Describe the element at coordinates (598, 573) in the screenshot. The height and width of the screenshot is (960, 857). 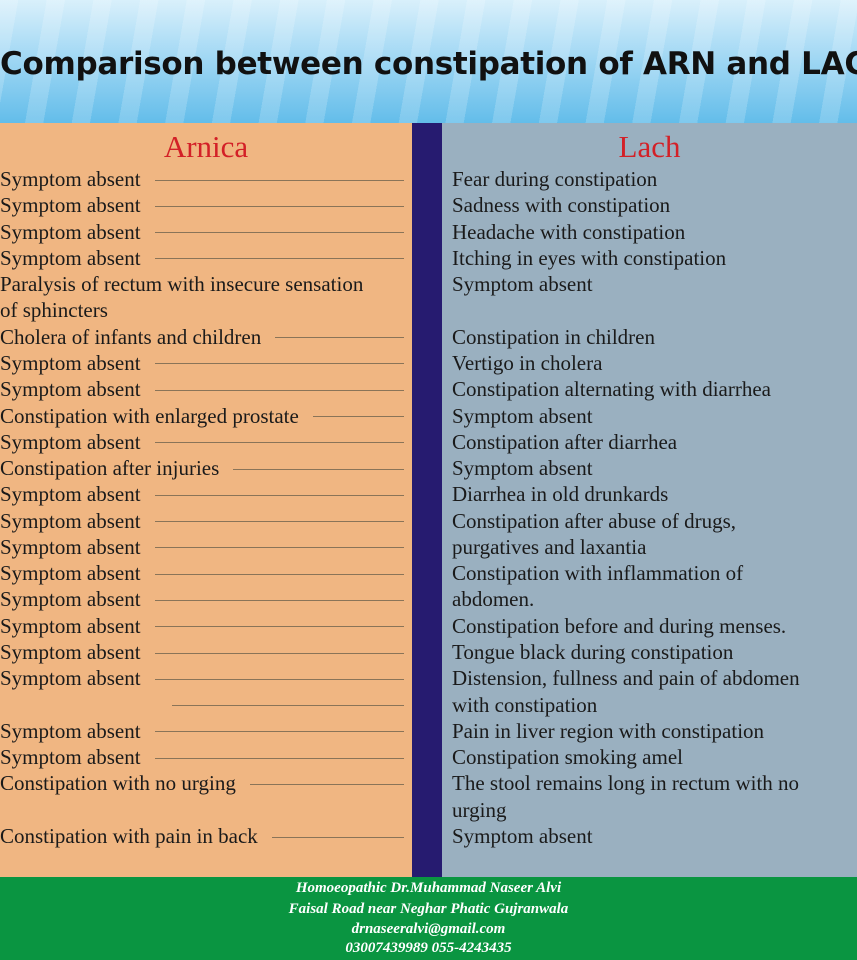
I see `lach-line: Constipation with inflammation of` at that location.